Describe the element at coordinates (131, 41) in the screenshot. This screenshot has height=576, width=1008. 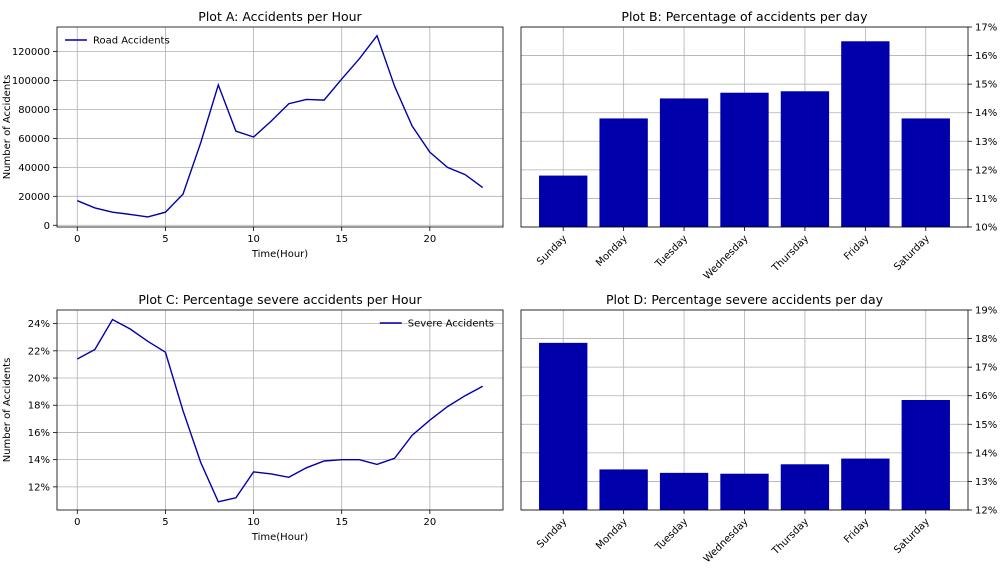
I see `legend-label: Road Accidents` at that location.